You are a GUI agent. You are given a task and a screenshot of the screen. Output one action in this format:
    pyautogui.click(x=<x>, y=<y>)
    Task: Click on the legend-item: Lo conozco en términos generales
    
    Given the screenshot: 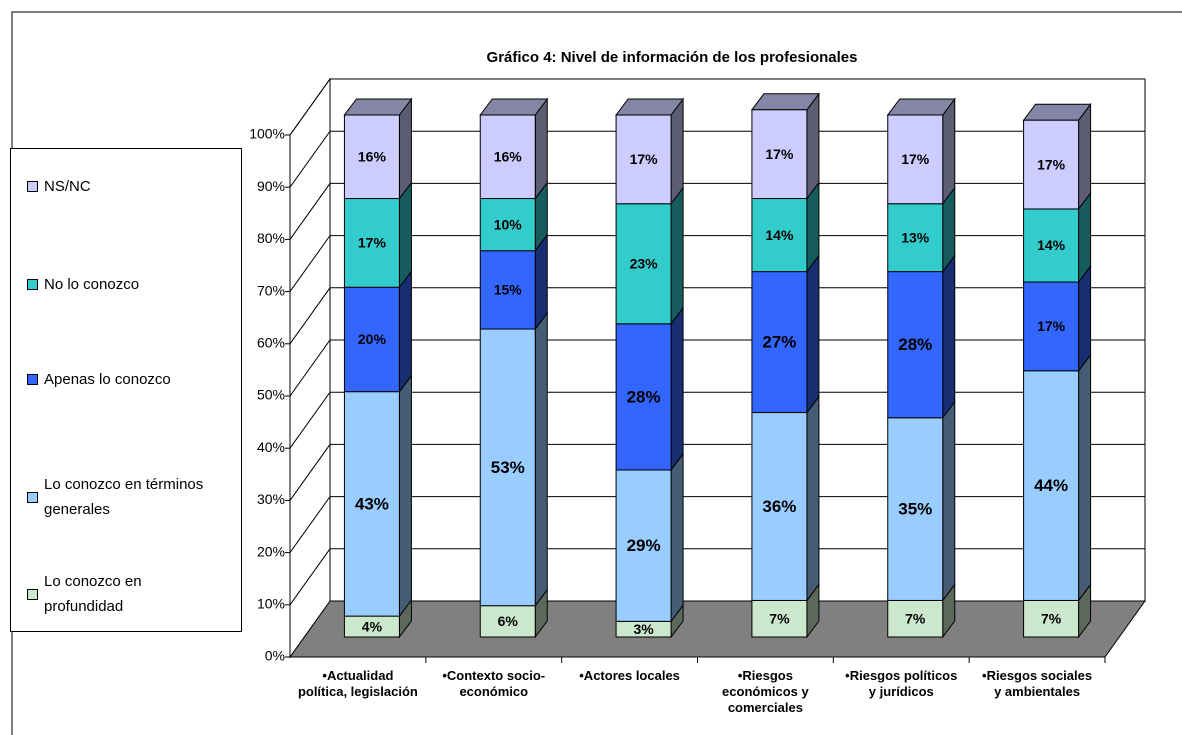 What is the action you would take?
    pyautogui.click(x=132, y=497)
    